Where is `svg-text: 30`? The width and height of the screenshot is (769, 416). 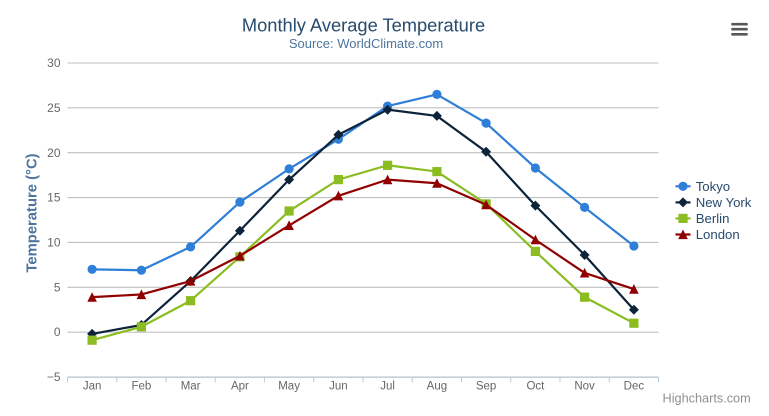
svg-text: 30 is located at coordinates (54, 63).